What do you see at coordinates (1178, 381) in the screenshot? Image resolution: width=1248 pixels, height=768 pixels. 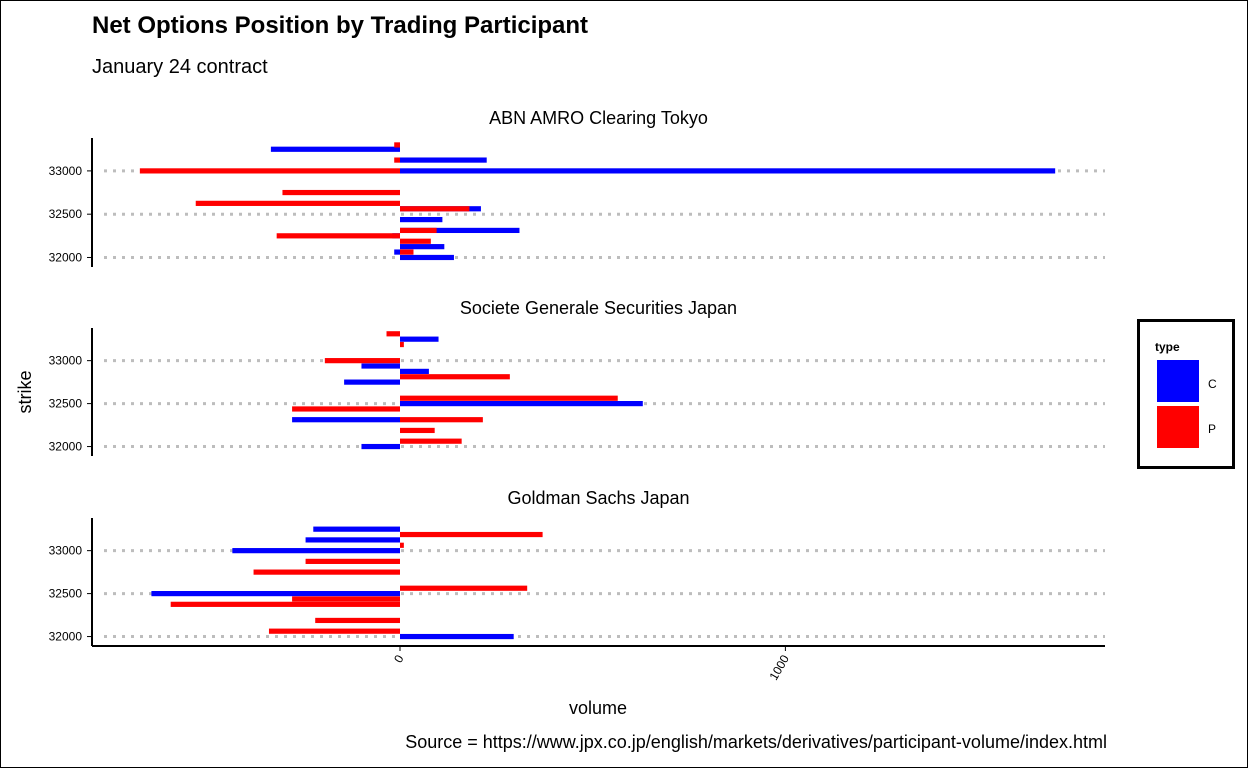 I see `legend-key-c` at bounding box center [1178, 381].